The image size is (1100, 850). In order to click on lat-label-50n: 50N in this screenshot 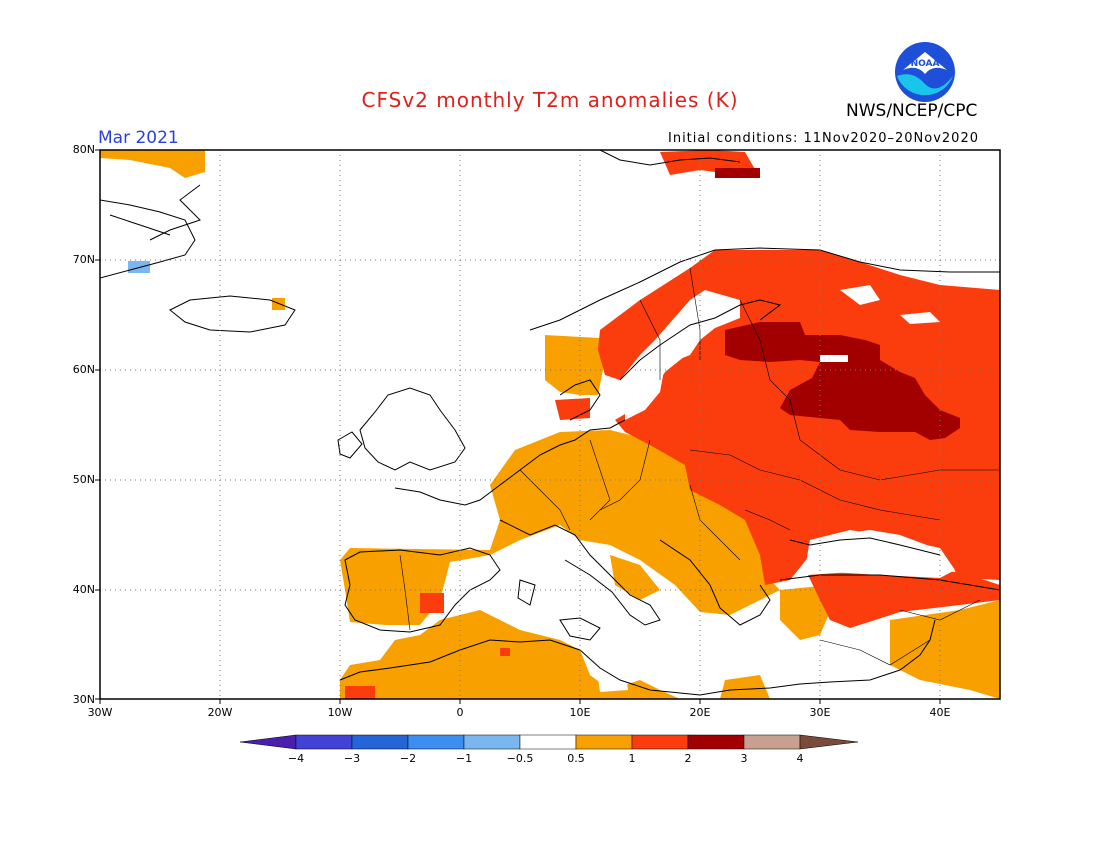, I will do `click(83, 479)`.